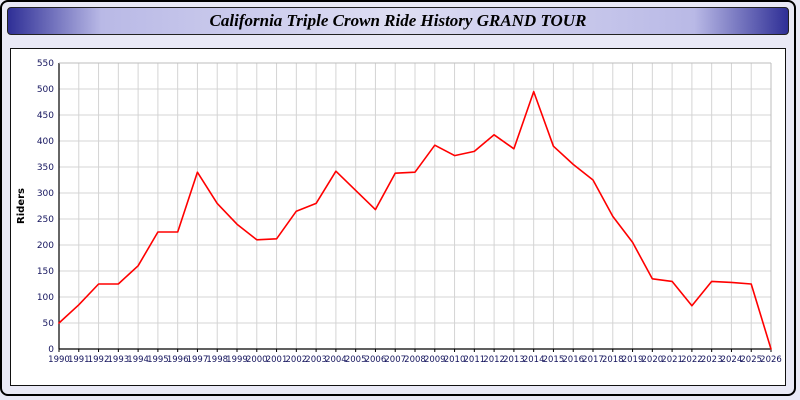 The image size is (800, 400). Describe the element at coordinates (21, 206) in the screenshot. I see `svg-text: Riders` at that location.